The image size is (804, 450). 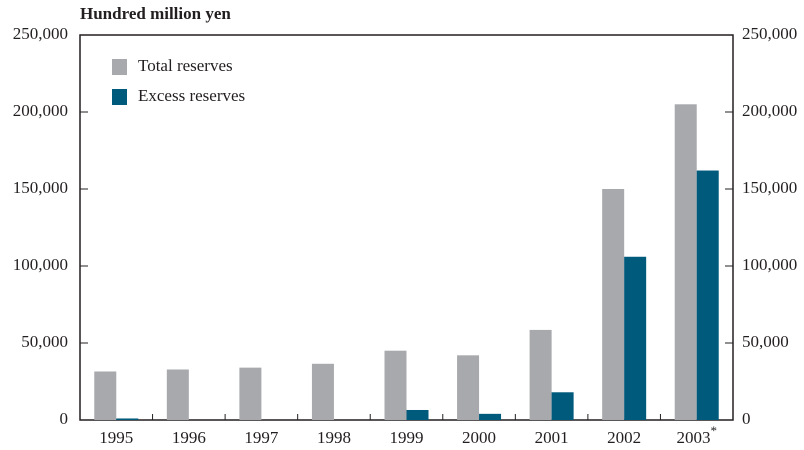 I want to click on y-axis-label: Hundred million yen, so click(x=155, y=13).